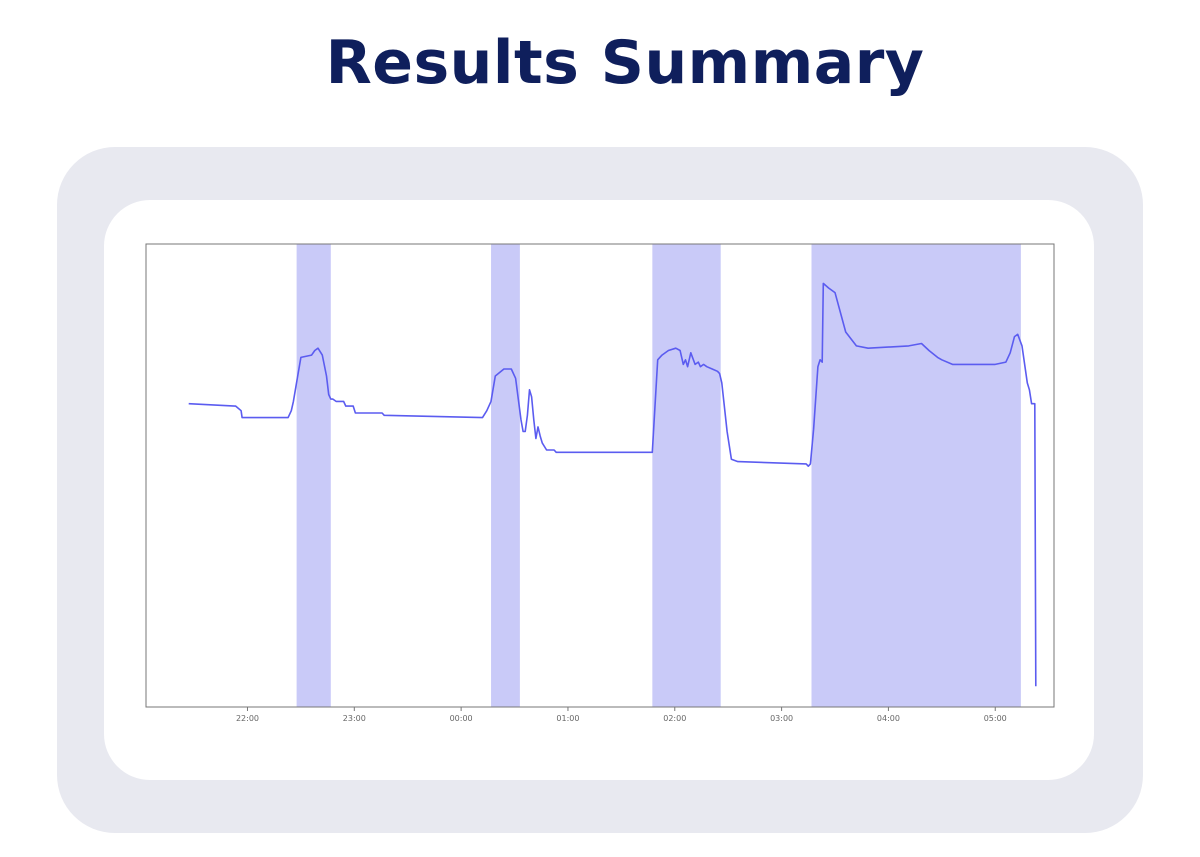 This screenshot has height=857, width=1200. What do you see at coordinates (247, 718) in the screenshot?
I see `x-tick-label-1: 22:00` at bounding box center [247, 718].